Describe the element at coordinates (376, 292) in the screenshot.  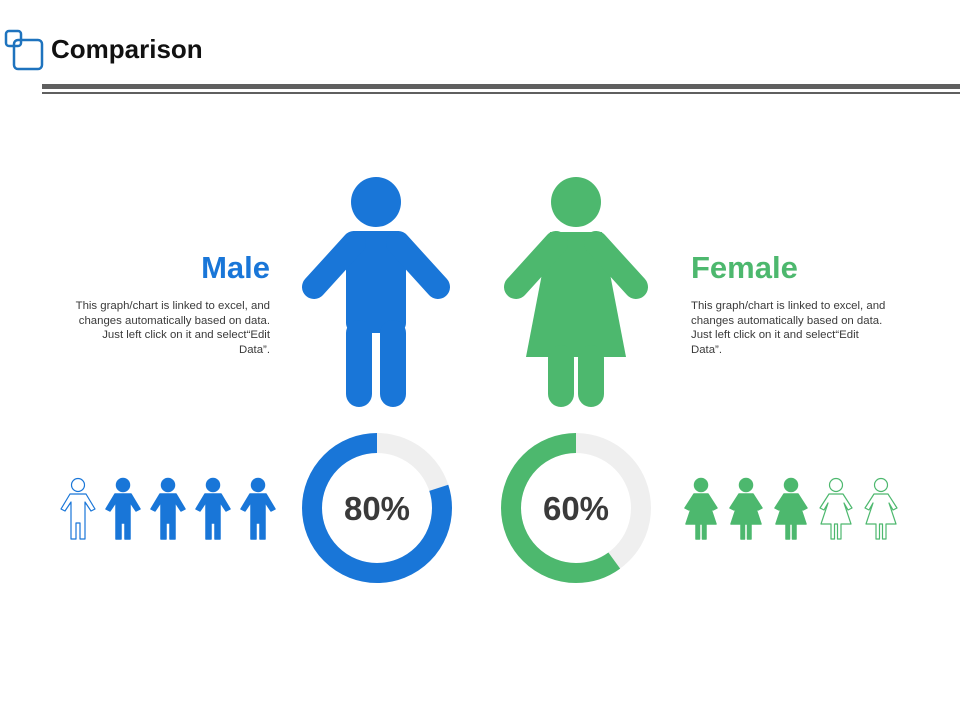
I see `male-figure-icon` at that location.